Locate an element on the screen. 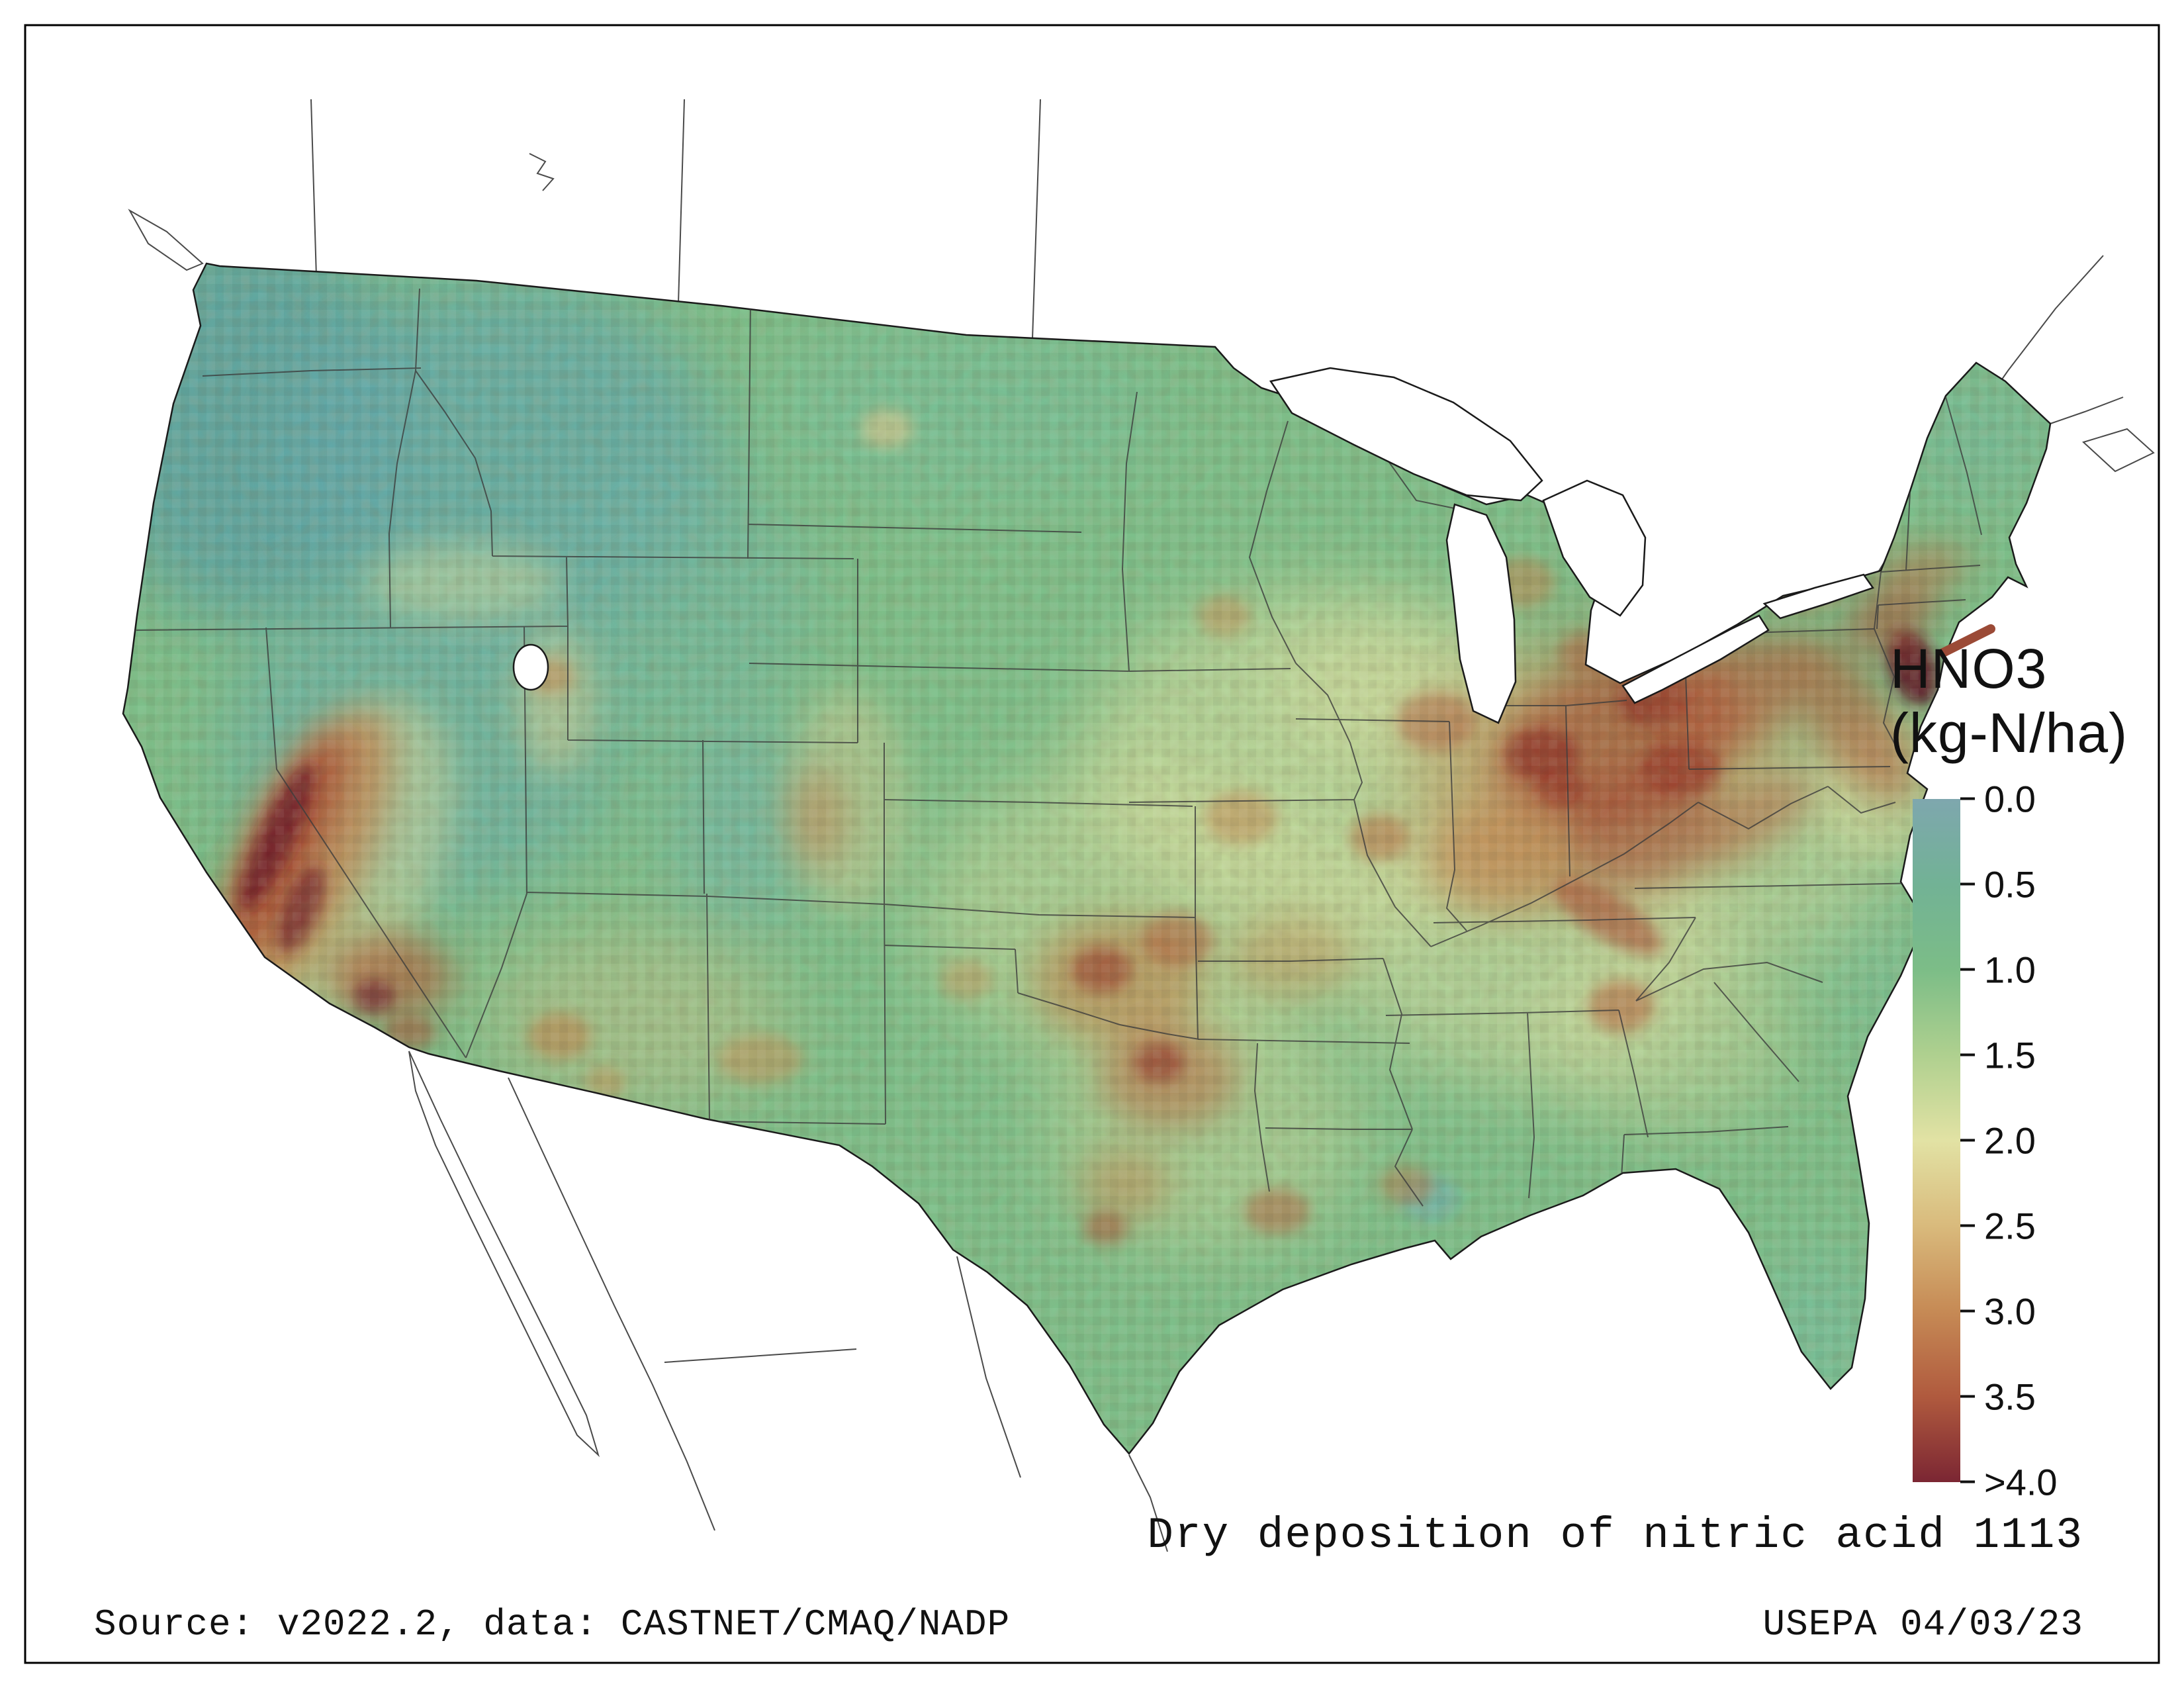  legend-tick: 0.0 is located at coordinates (1998, 798).